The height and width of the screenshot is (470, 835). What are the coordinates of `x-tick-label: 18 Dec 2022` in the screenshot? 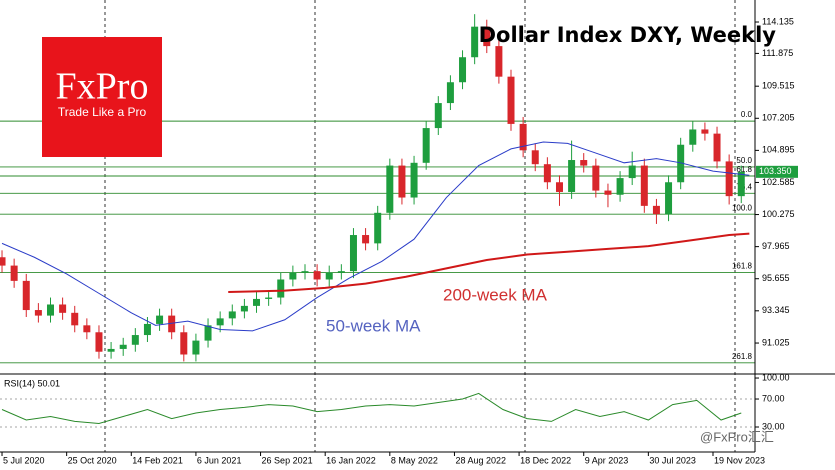 It's located at (545, 460).